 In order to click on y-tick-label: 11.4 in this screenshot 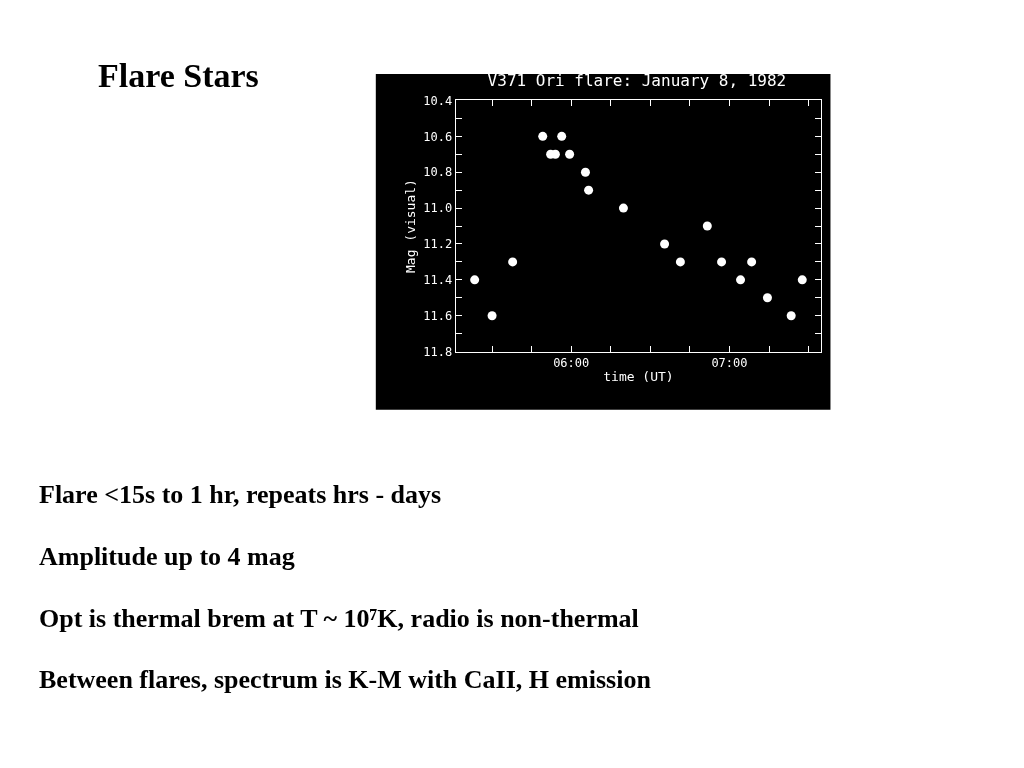, I will do `click(438, 280)`.